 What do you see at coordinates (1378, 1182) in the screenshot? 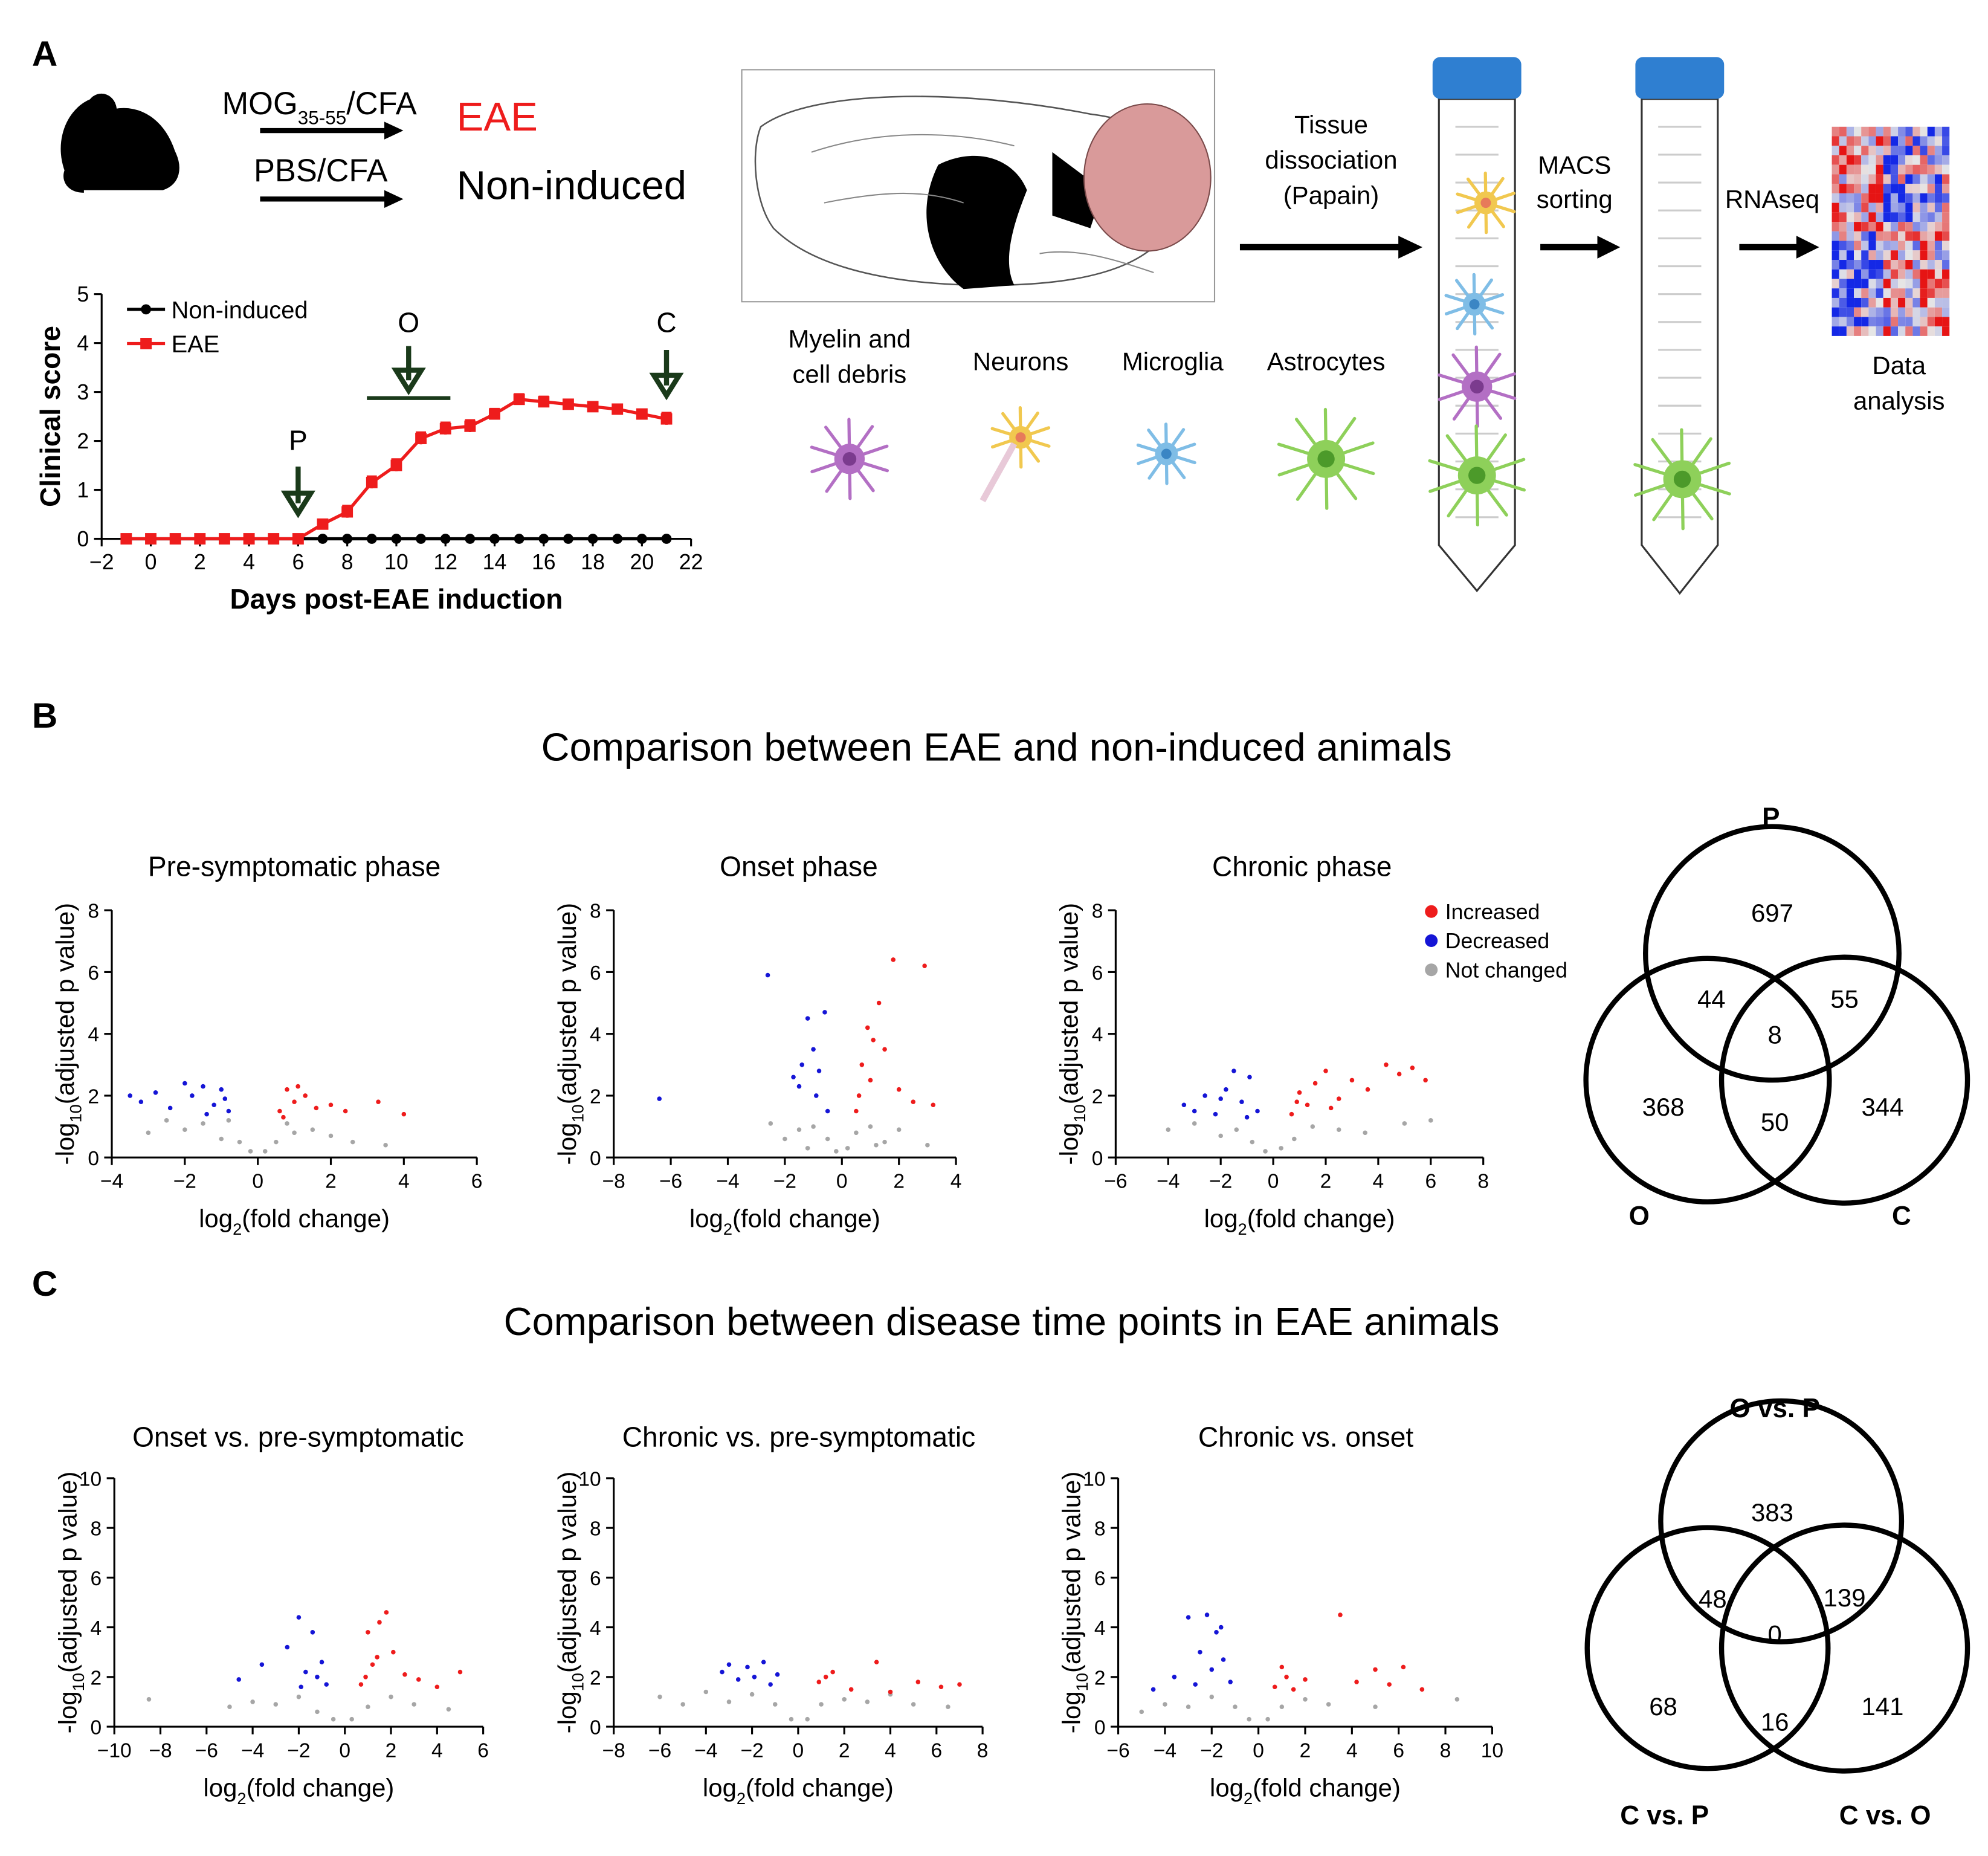
I see `x-tick-label: 4` at bounding box center [1378, 1182].